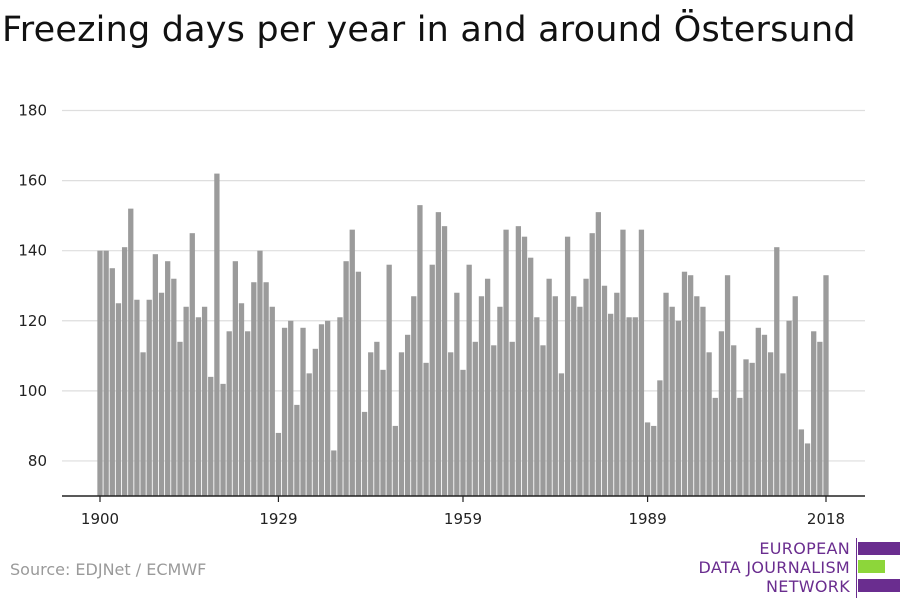 This screenshot has width=900, height=600. Describe the element at coordinates (32, 391) in the screenshot. I see `y-tick-label: 100` at that location.